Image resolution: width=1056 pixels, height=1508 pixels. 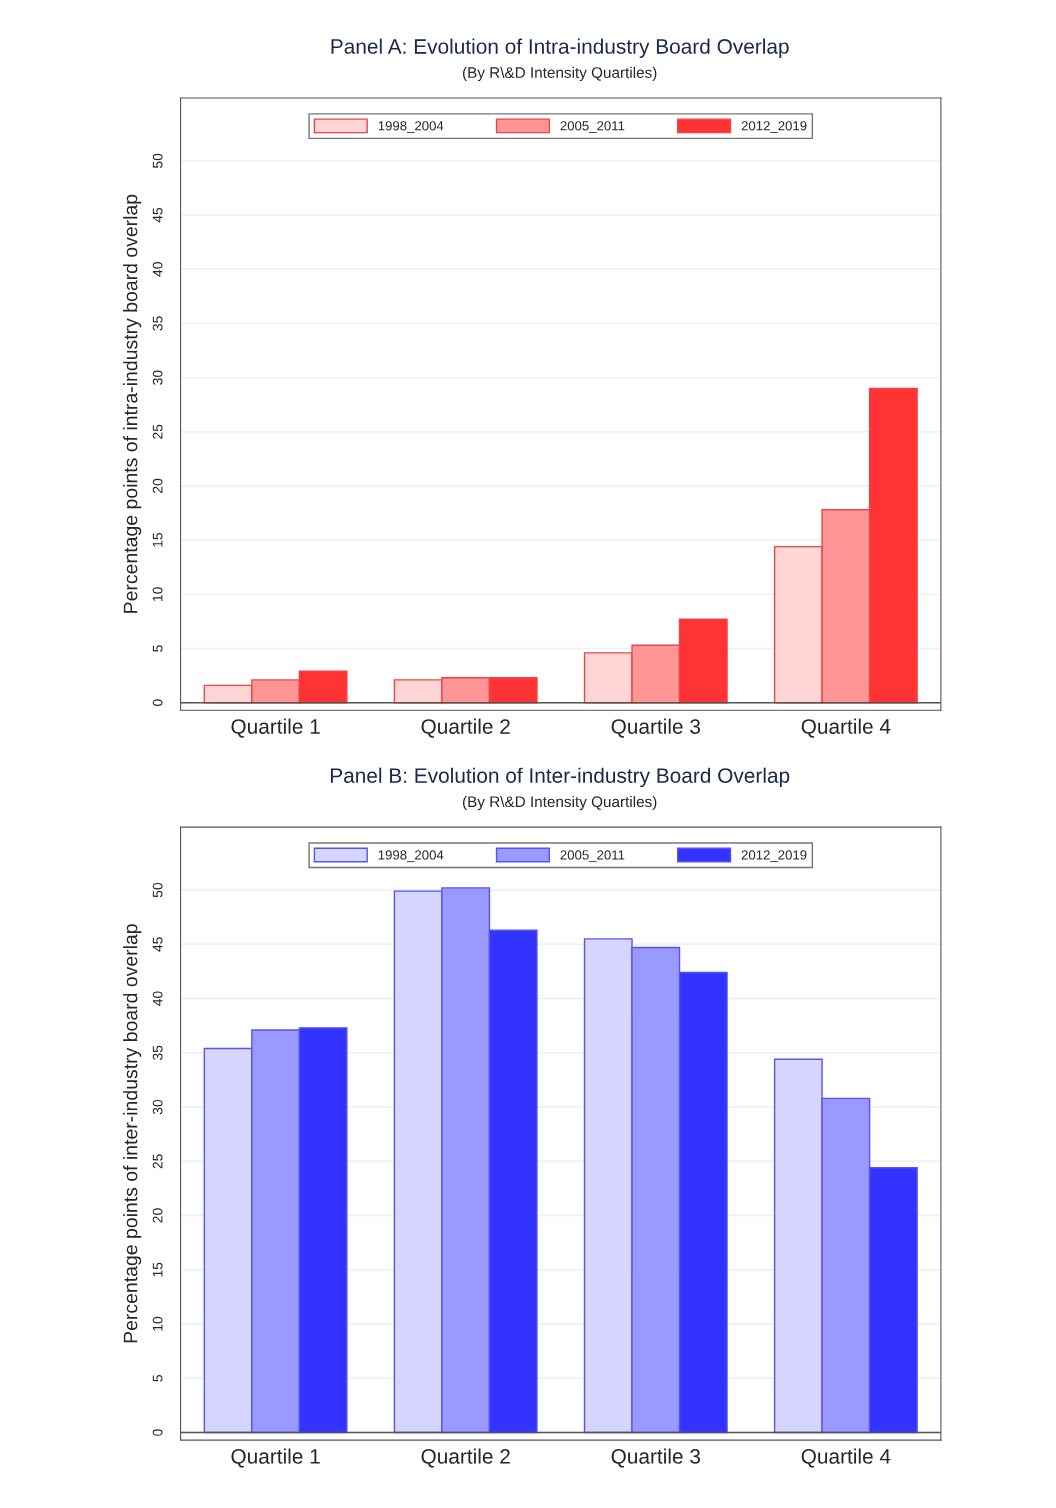 I want to click on y-axis-title: Percentage points of inter-industry board overlap, so click(x=132, y=1133).